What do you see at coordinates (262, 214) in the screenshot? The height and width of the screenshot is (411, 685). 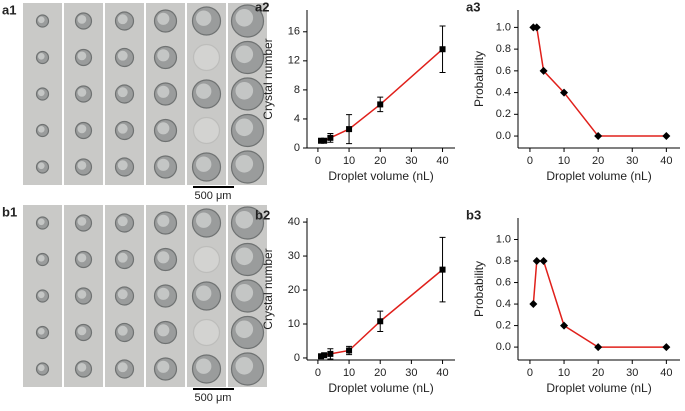 I see `panel-label: b2` at bounding box center [262, 214].